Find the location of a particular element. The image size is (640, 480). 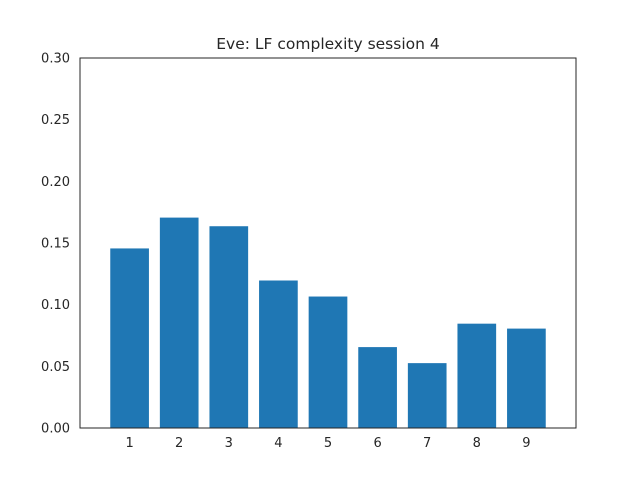

x-tick-label: 4 is located at coordinates (278, 443).